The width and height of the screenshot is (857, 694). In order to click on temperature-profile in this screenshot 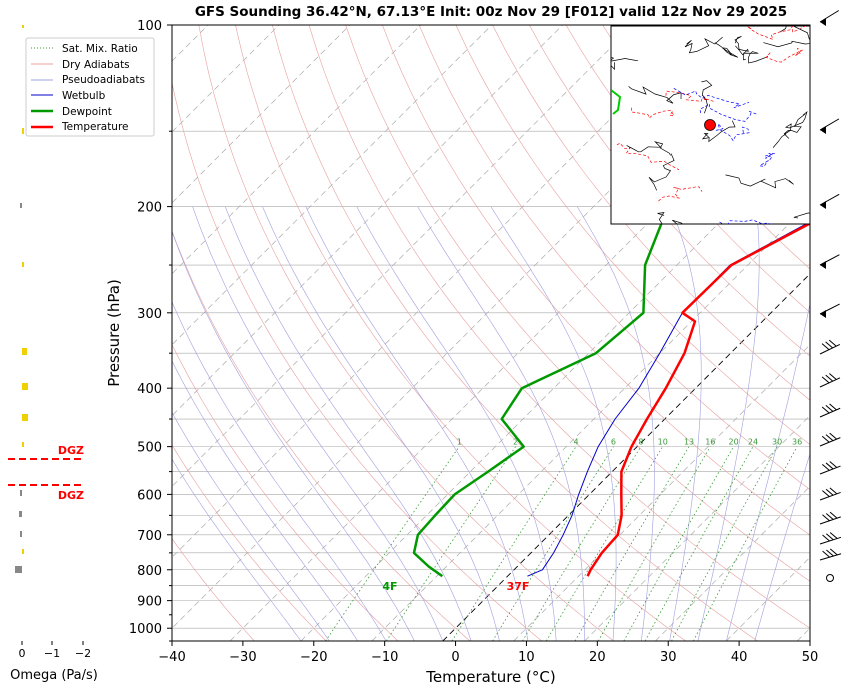, I will do `click(698, 399)`.